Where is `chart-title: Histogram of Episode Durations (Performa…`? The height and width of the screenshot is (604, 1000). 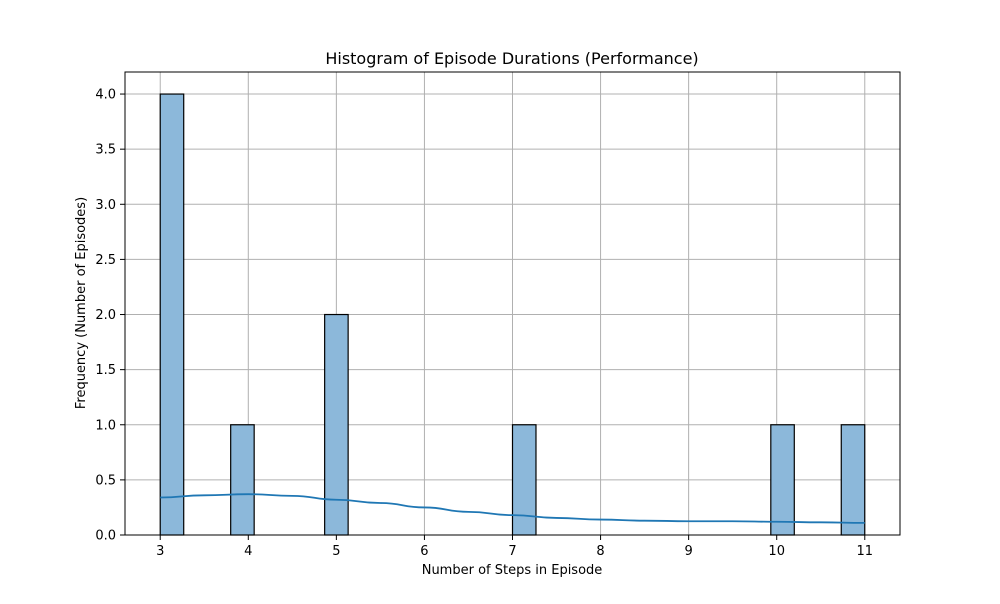 chart-title: Histogram of Episode Durations (Performa… is located at coordinates (511, 58).